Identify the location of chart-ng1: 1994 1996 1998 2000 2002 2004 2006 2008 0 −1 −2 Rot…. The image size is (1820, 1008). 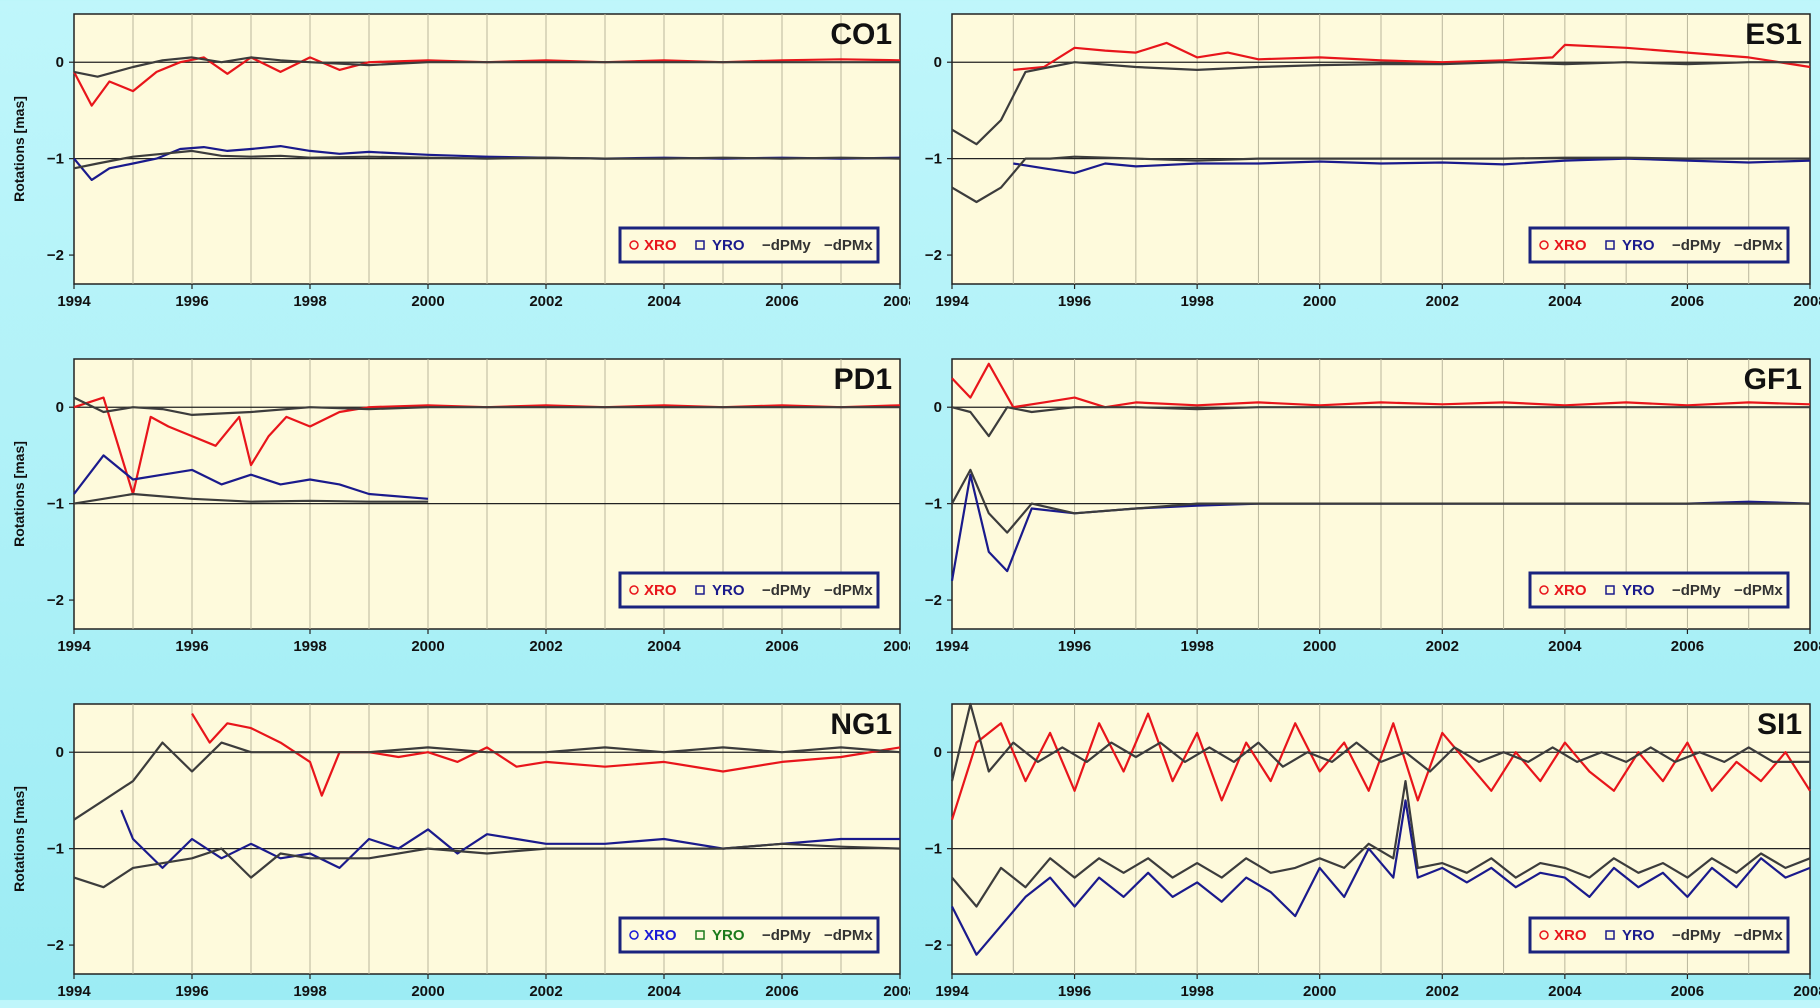
(460, 851).